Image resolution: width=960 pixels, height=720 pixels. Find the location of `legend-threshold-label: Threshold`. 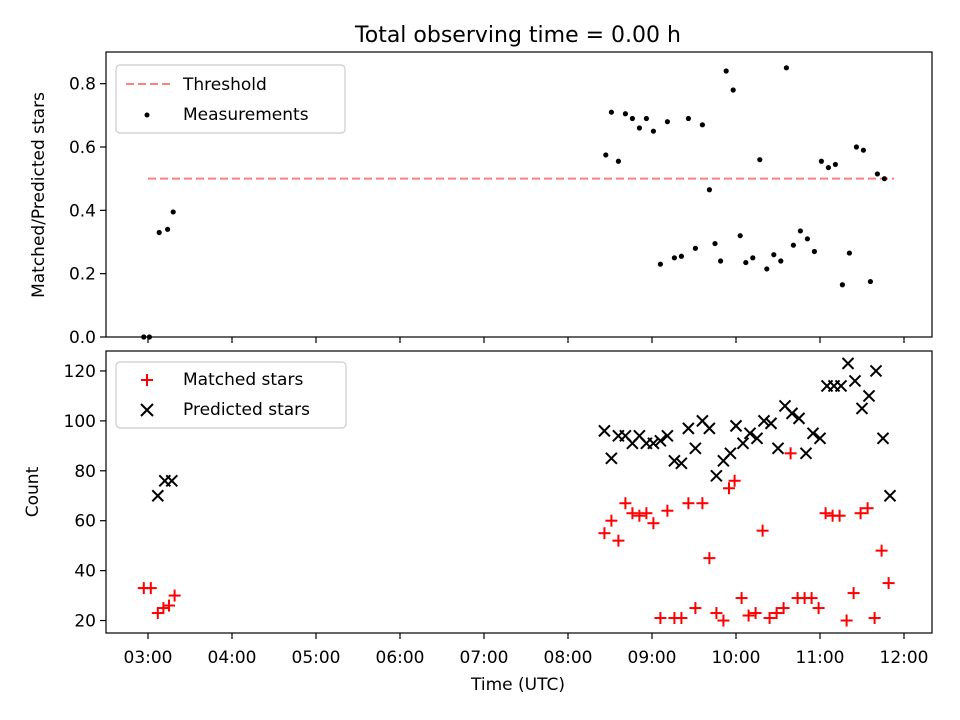

legend-threshold-label: Threshold is located at coordinates (224, 85).